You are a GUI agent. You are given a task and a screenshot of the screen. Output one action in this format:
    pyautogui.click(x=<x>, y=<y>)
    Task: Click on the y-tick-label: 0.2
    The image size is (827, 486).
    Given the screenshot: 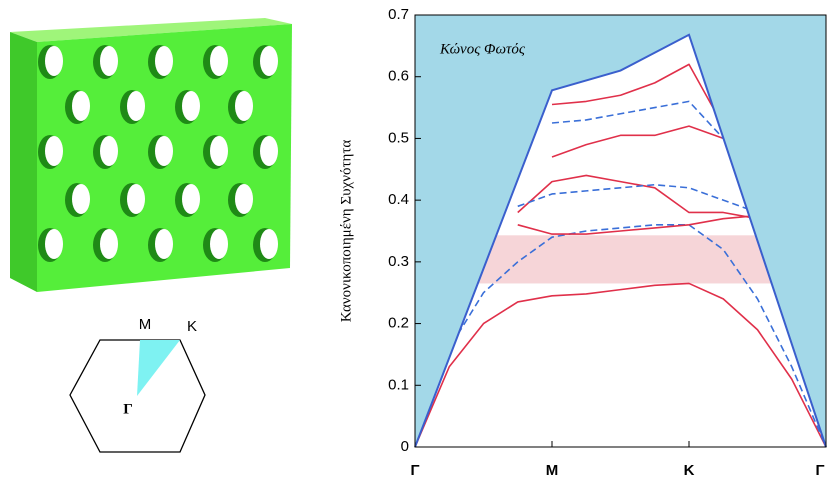 What is the action you would take?
    pyautogui.click(x=398, y=323)
    